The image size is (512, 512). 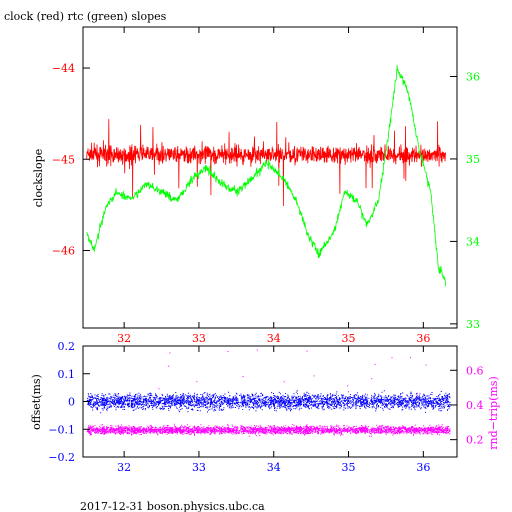 What do you see at coordinates (67, 346) in the screenshot?
I see `y-left-tick-label: 0.2` at bounding box center [67, 346].